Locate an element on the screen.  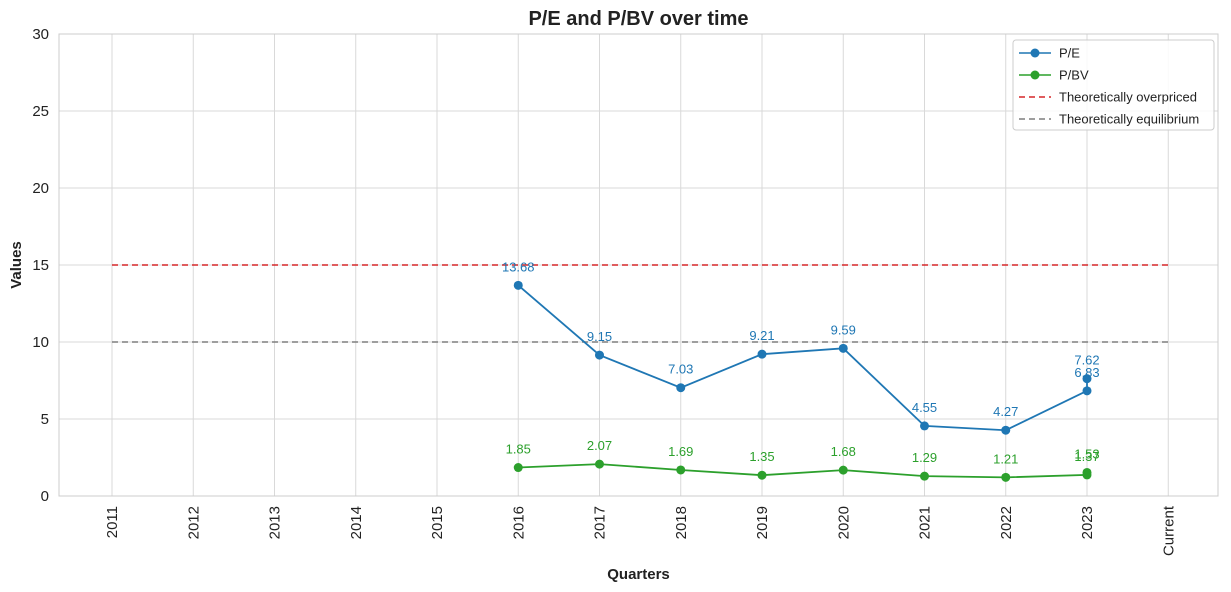
x-tick-label: 2013 is located at coordinates (275, 522).